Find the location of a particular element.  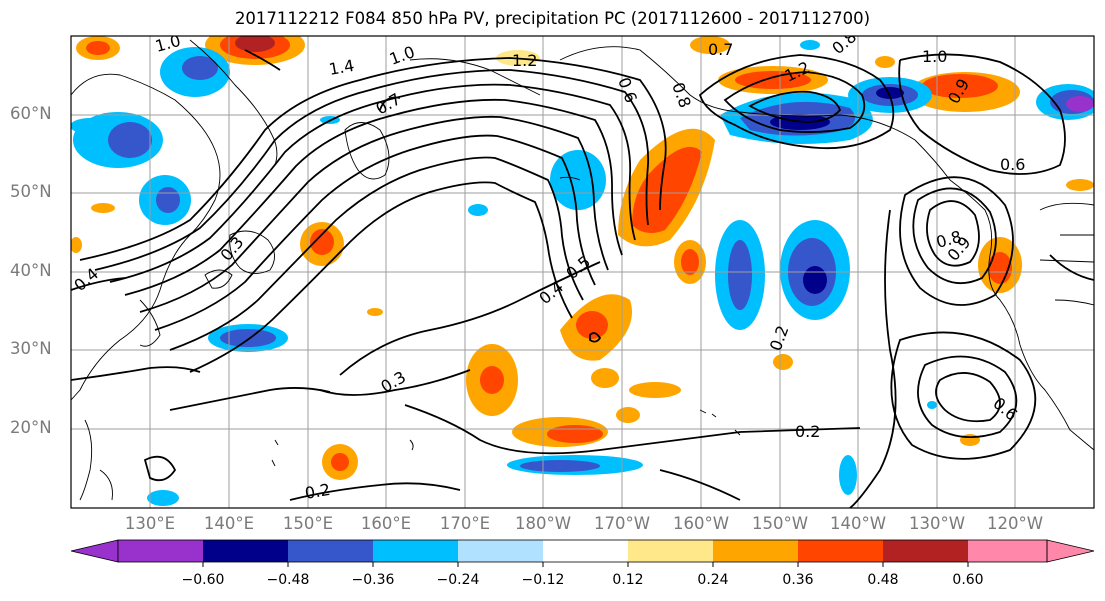

contour-label: 0.6 is located at coordinates (1012, 164).